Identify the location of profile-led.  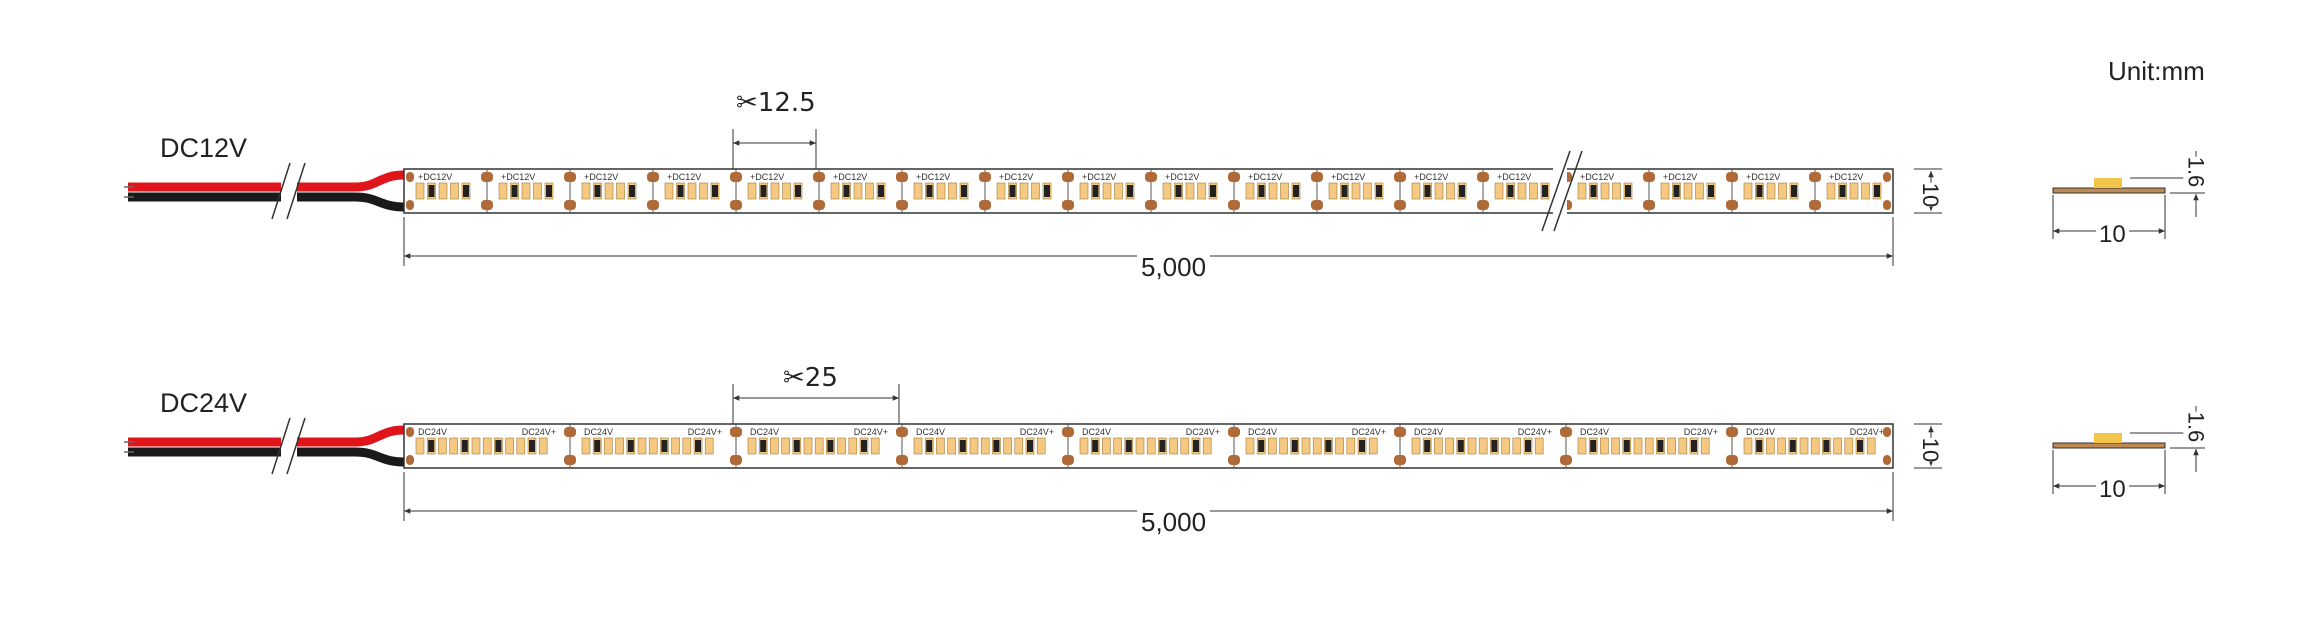
(2108, 183).